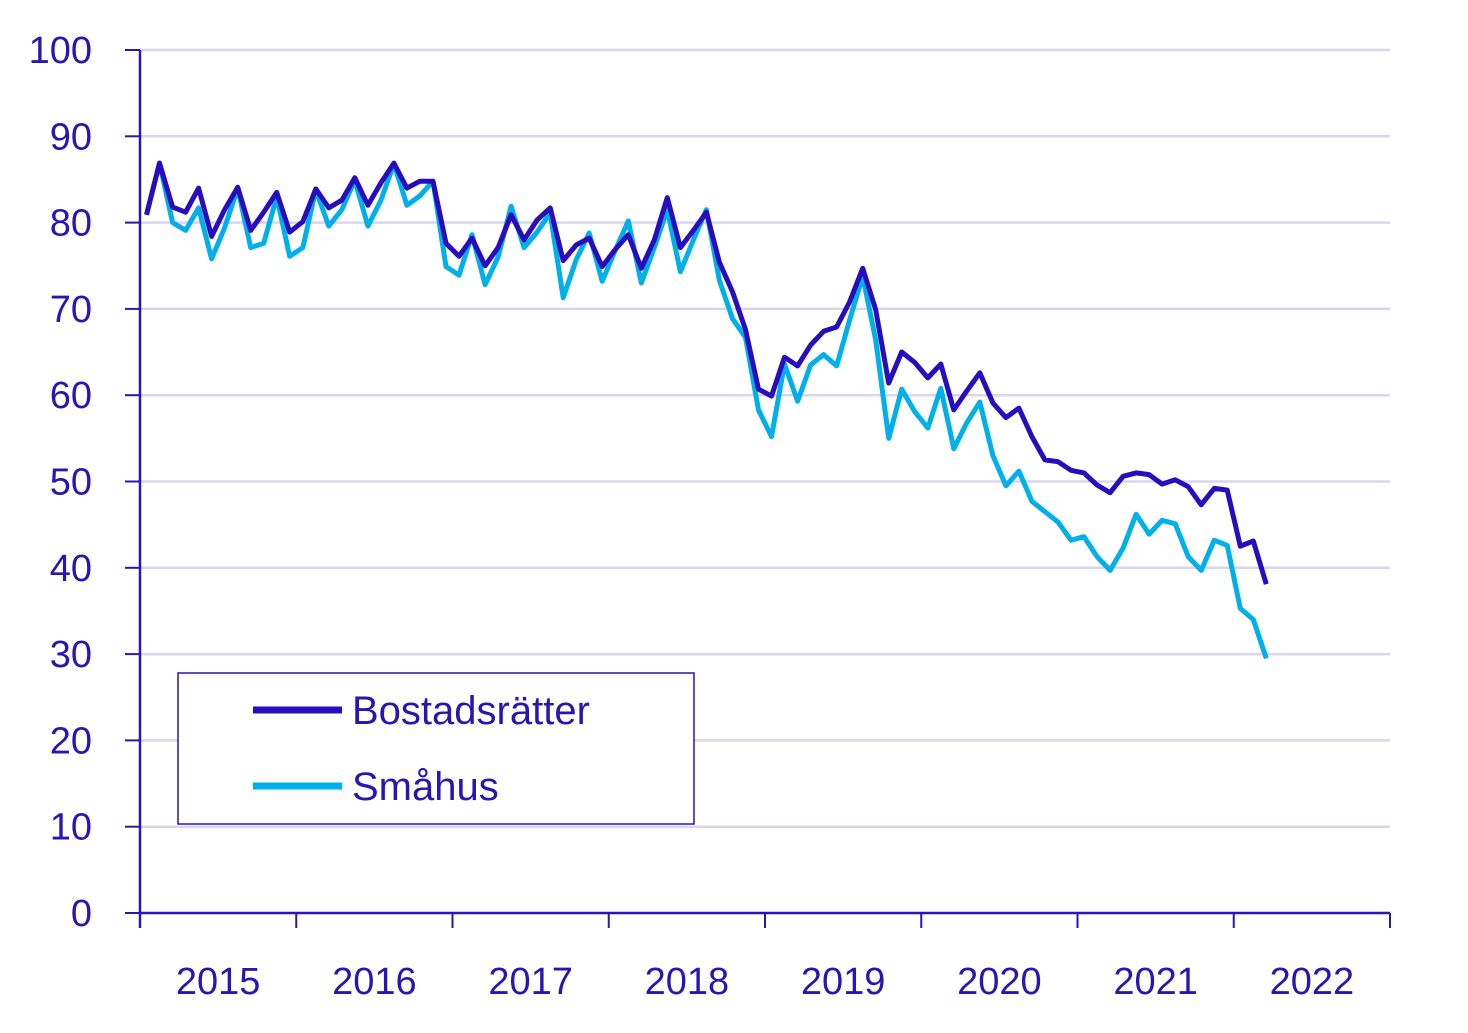 The height and width of the screenshot is (1033, 1468). What do you see at coordinates (425, 787) in the screenshot?
I see `legend-label-smahus: Småhus` at bounding box center [425, 787].